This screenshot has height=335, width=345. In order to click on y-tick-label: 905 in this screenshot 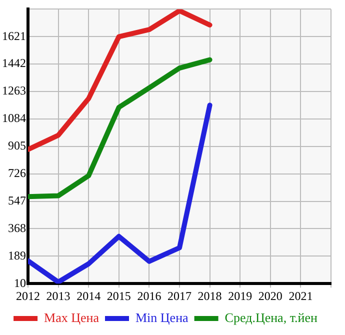, I will do `click(17, 145)`.